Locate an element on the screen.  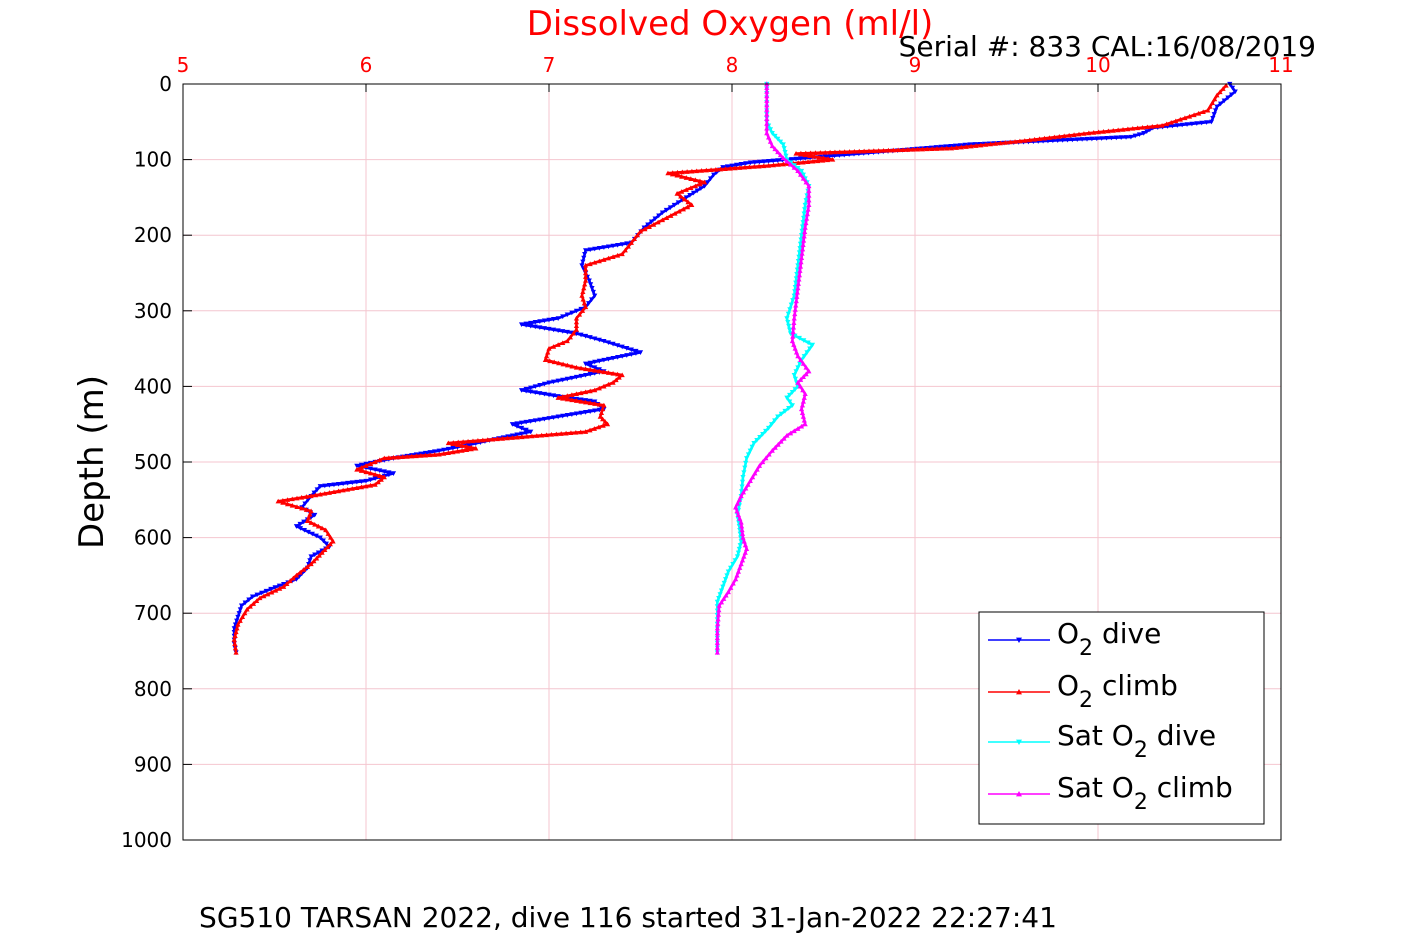
legend-box is located at coordinates (1121, 718).